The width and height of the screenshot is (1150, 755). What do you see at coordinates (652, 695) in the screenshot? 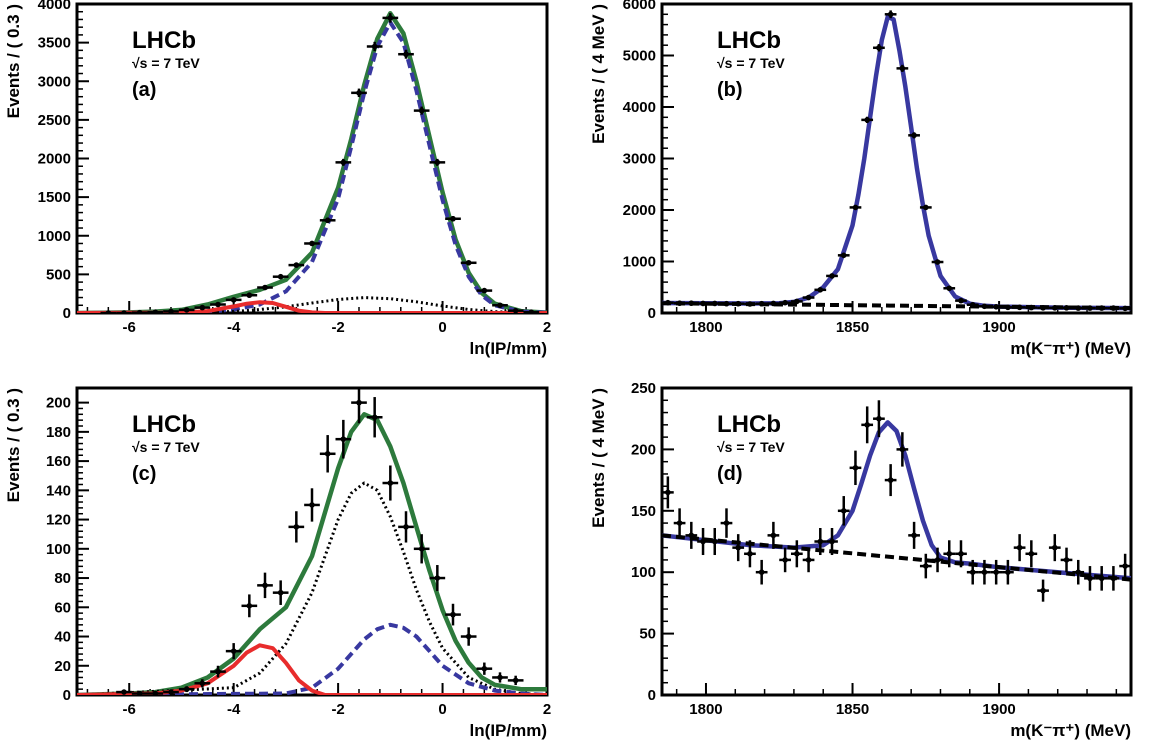
I see `y-tick-label-d: 0` at bounding box center [652, 695].